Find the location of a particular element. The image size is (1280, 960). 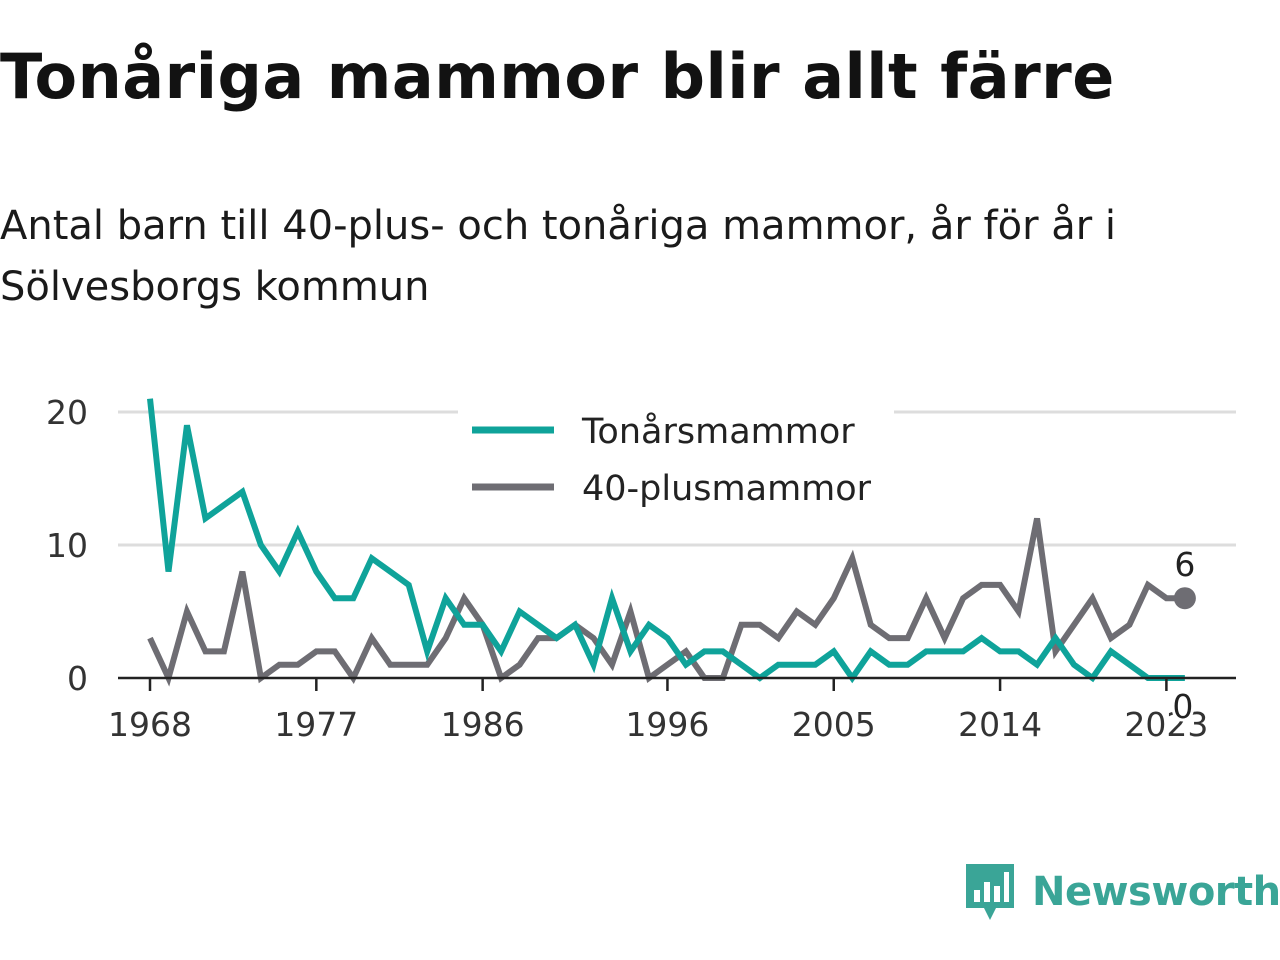

x-tick-label: 2005 is located at coordinates (834, 724).